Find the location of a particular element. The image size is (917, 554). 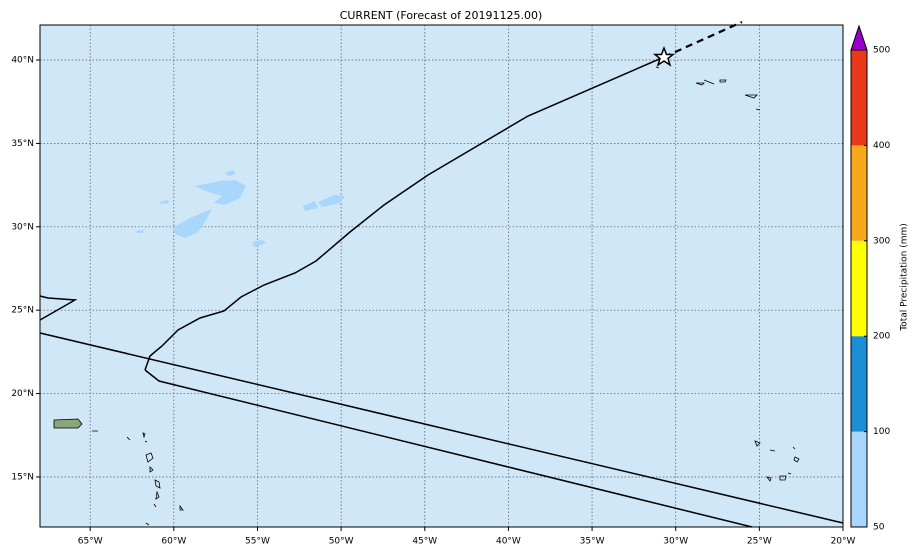

colorbar-tick-label: 100 is located at coordinates (881, 432).